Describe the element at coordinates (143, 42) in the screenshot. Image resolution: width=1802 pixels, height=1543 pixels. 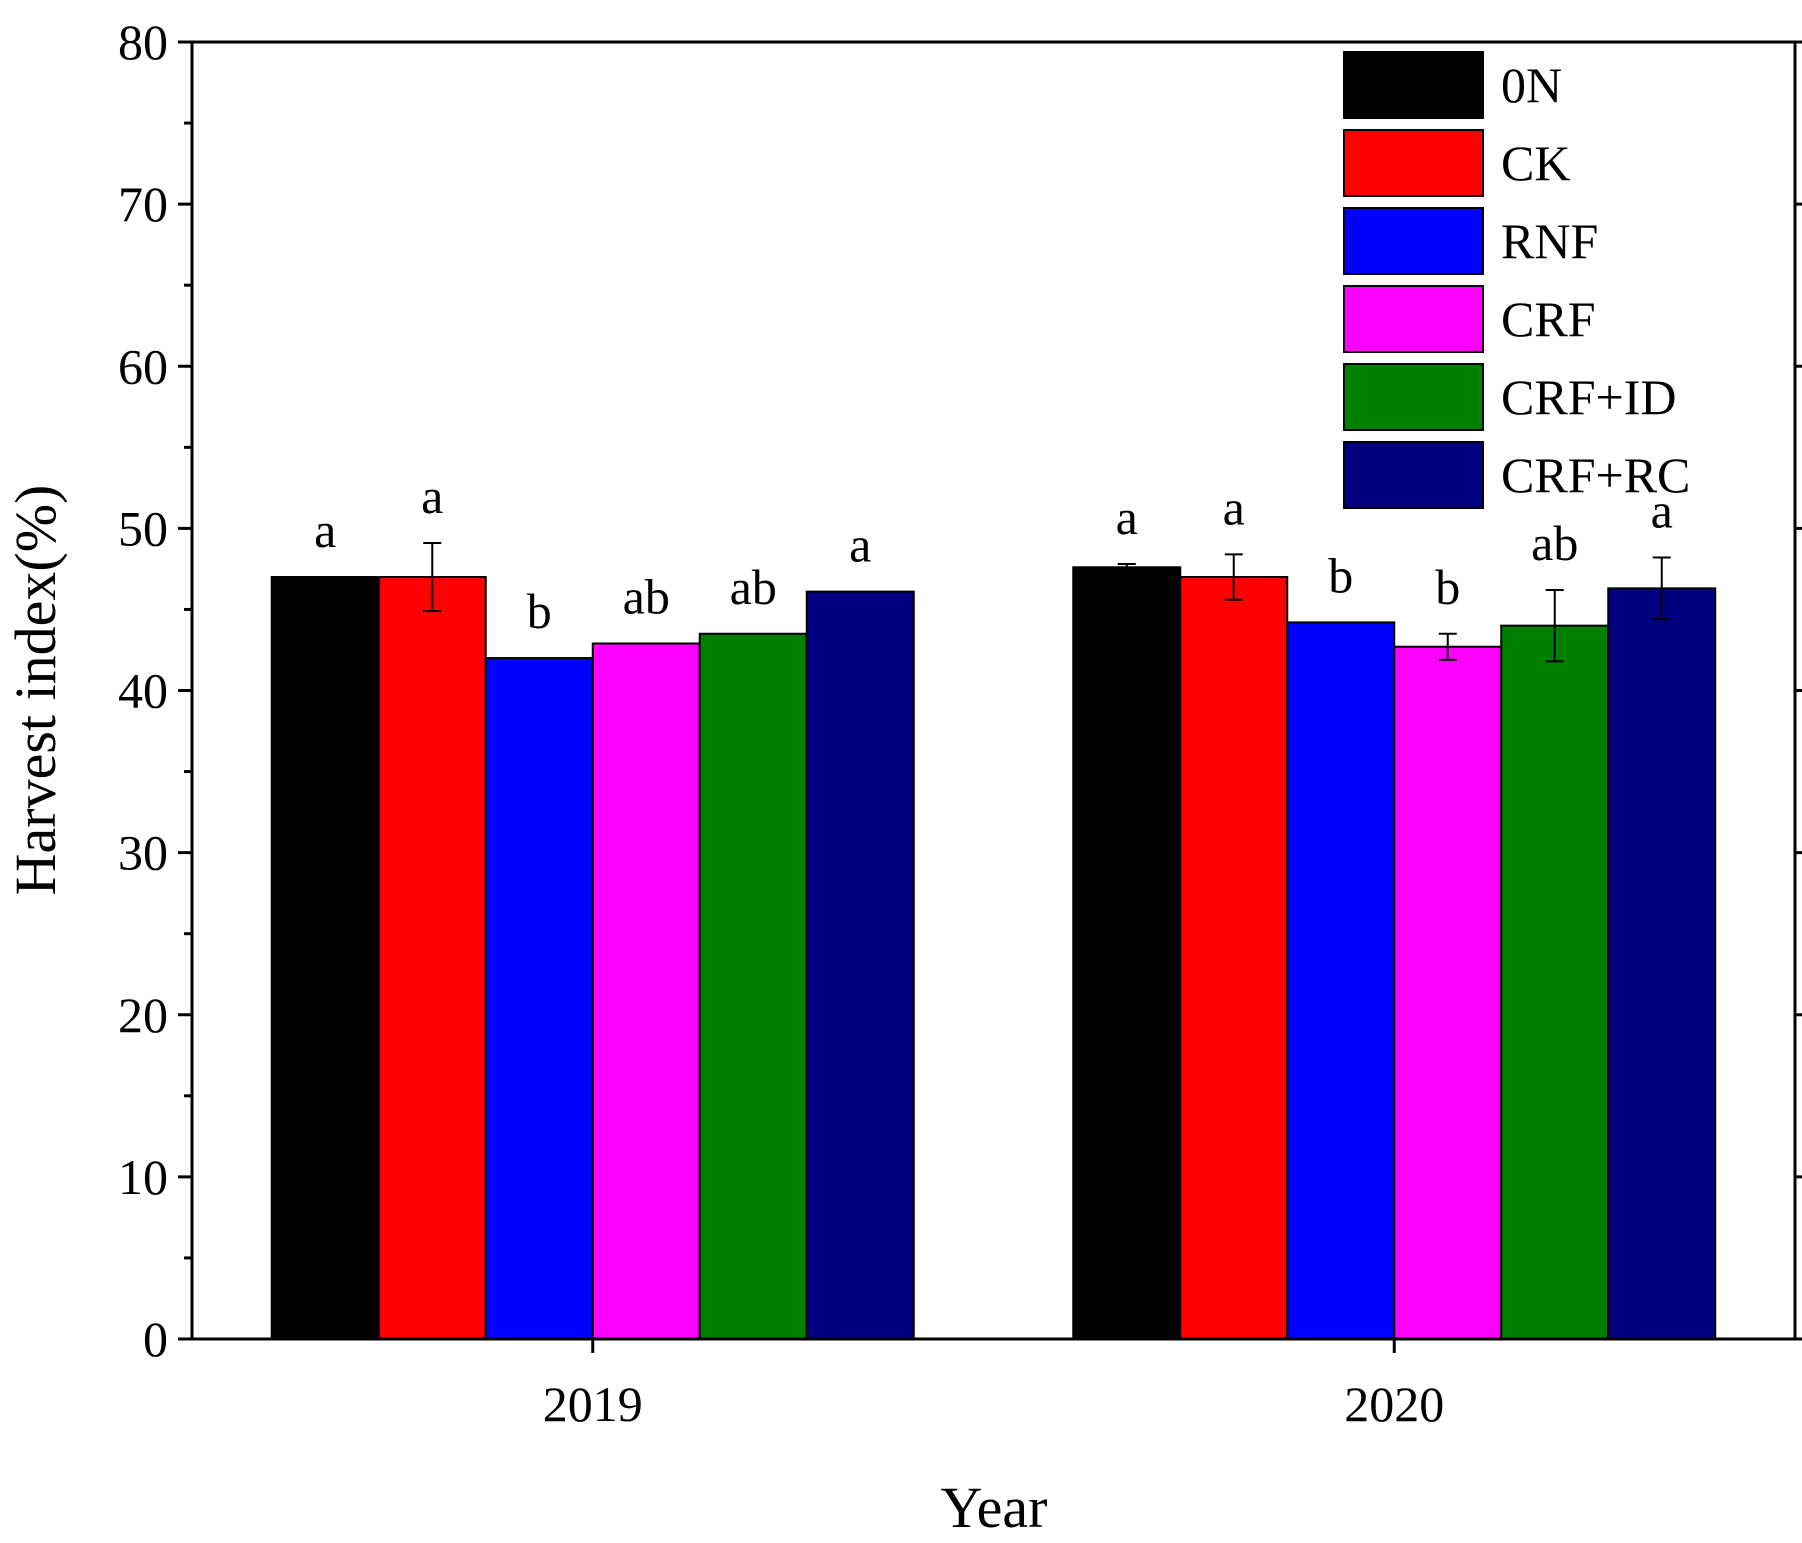
I see `y-tick-label: 80` at that location.